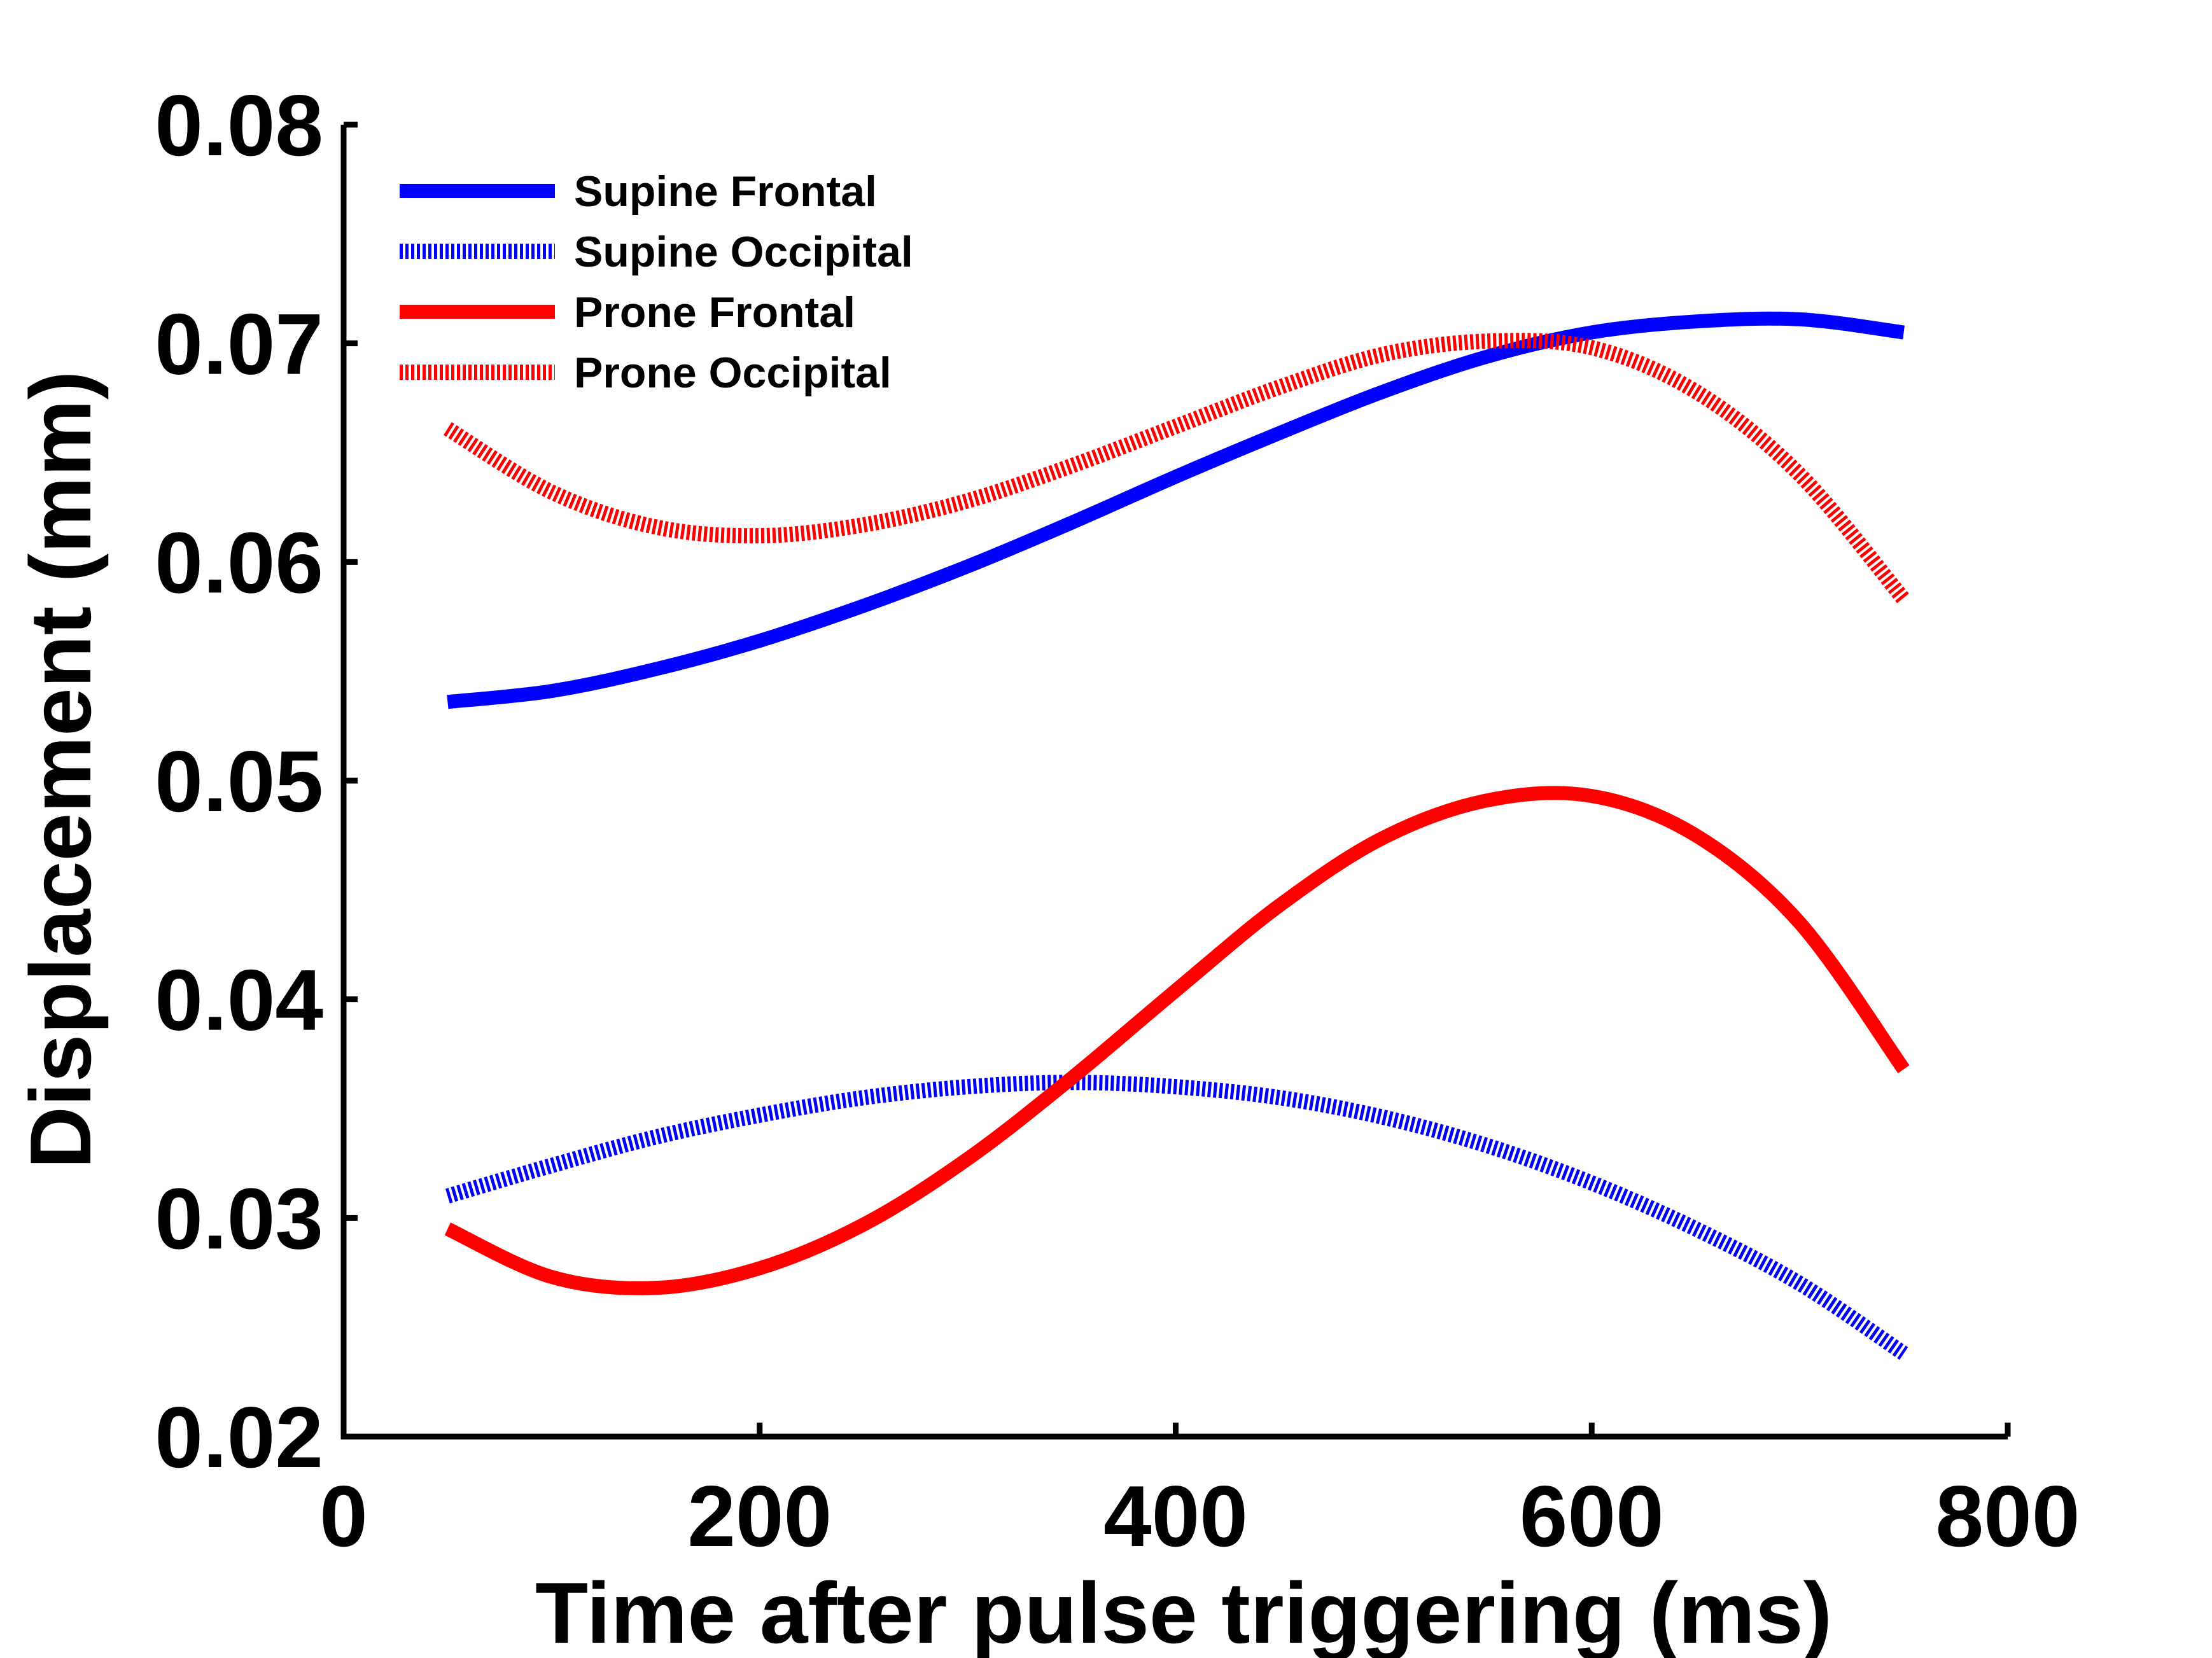  Describe the element at coordinates (239, 782) in the screenshot. I see `y-tick-label: 0.05` at that location.